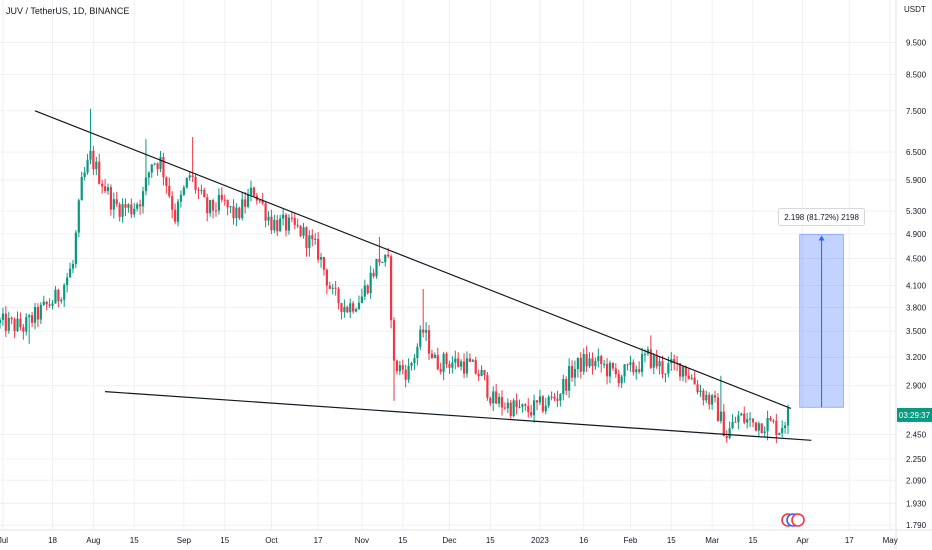 The image size is (932, 550). Describe the element at coordinates (318, 540) in the screenshot. I see `time-tick-label: 17` at that location.